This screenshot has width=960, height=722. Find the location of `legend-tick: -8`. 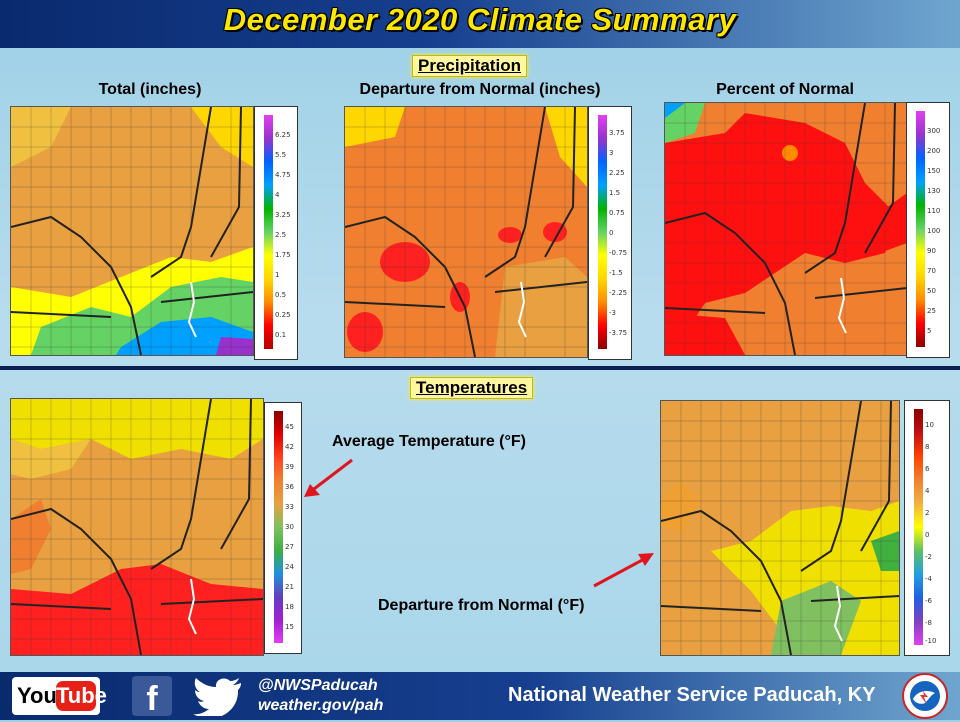

legend-tick: -8 is located at coordinates (928, 623).